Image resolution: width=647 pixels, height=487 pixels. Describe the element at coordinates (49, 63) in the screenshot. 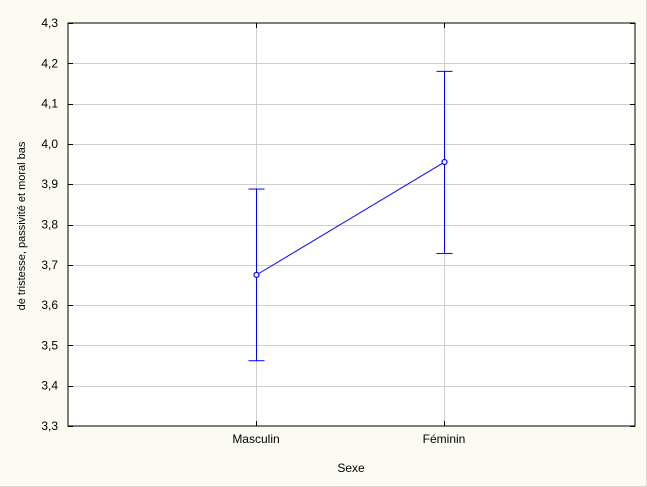

I see `y-tick-label: 4,2` at that location.